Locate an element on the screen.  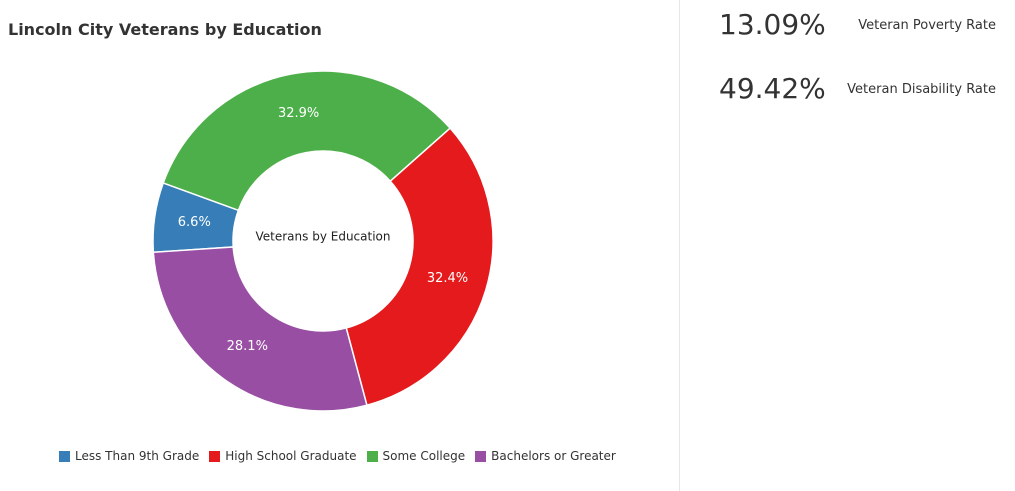
slice-bachelors is located at coordinates (260, 329).